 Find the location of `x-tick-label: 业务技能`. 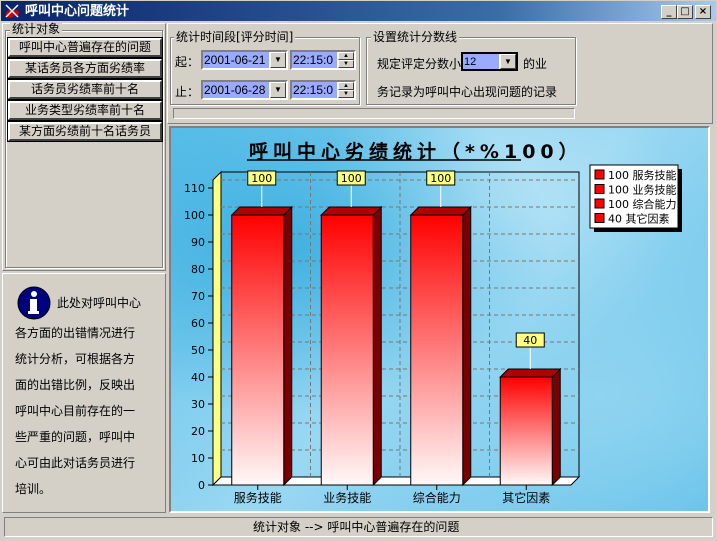

x-tick-label: 业务技能 is located at coordinates (347, 497).